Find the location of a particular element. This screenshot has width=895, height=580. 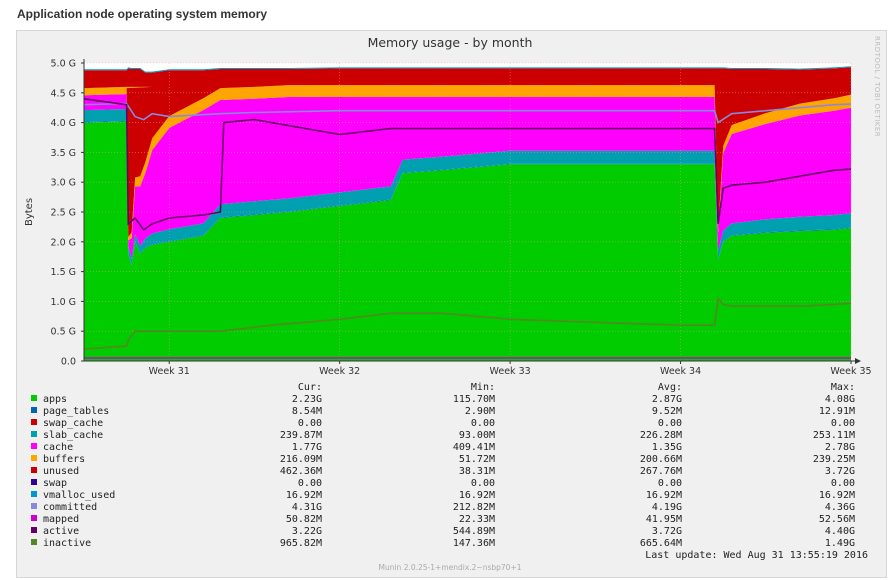

legend-avg-swap: 0.00 is located at coordinates (670, 483).